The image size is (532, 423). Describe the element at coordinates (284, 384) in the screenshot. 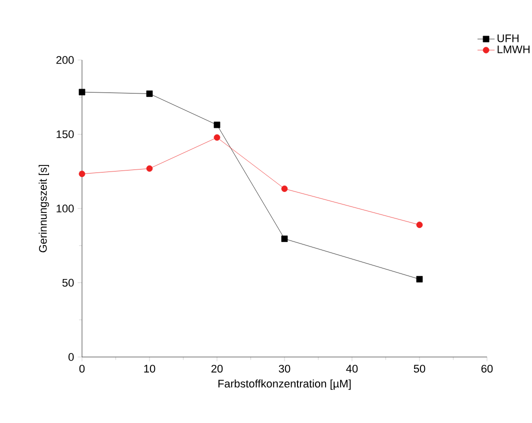

I see `x-axis-title: Farbstoffkonzentration [µM]` at that location.